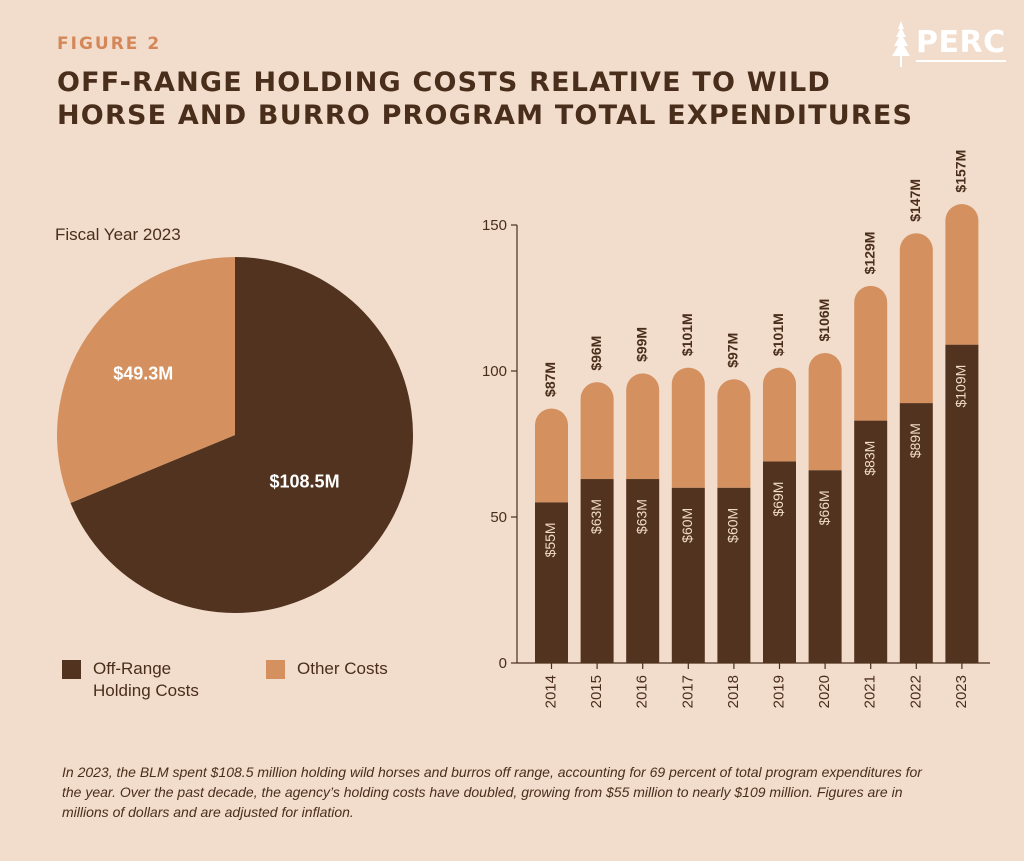 Image resolution: width=1024 pixels, height=861 pixels. What do you see at coordinates (118, 234) in the screenshot?
I see `pie-title: Fiscal Year 2023` at bounding box center [118, 234].